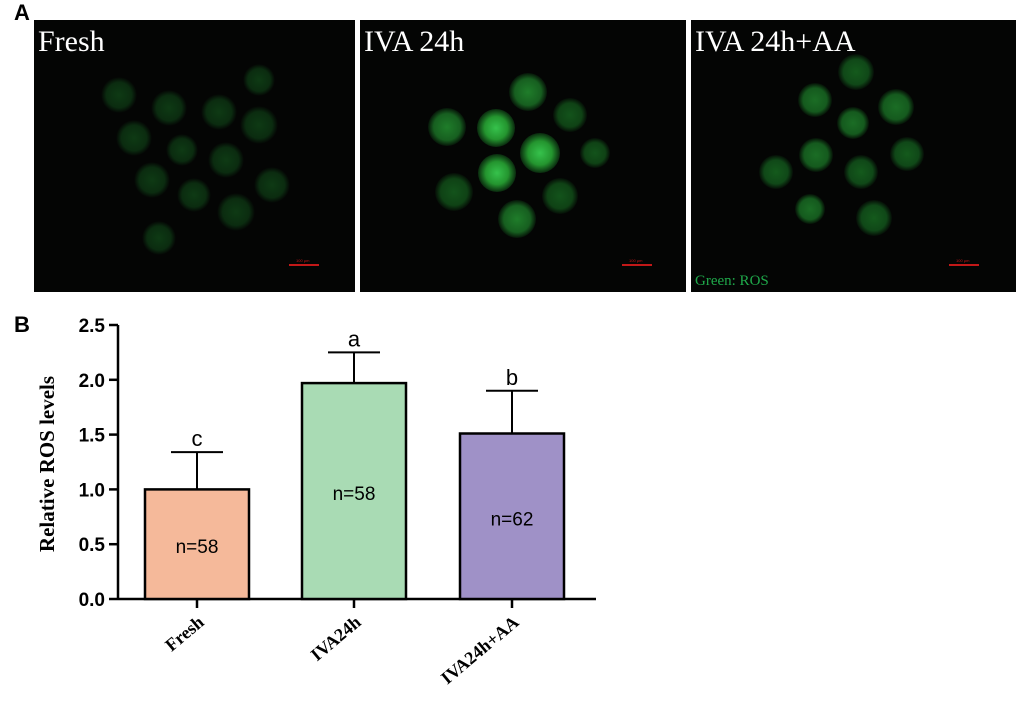 The height and width of the screenshot is (714, 1020). I want to click on y-tick-label: 2.0, so click(92, 381).